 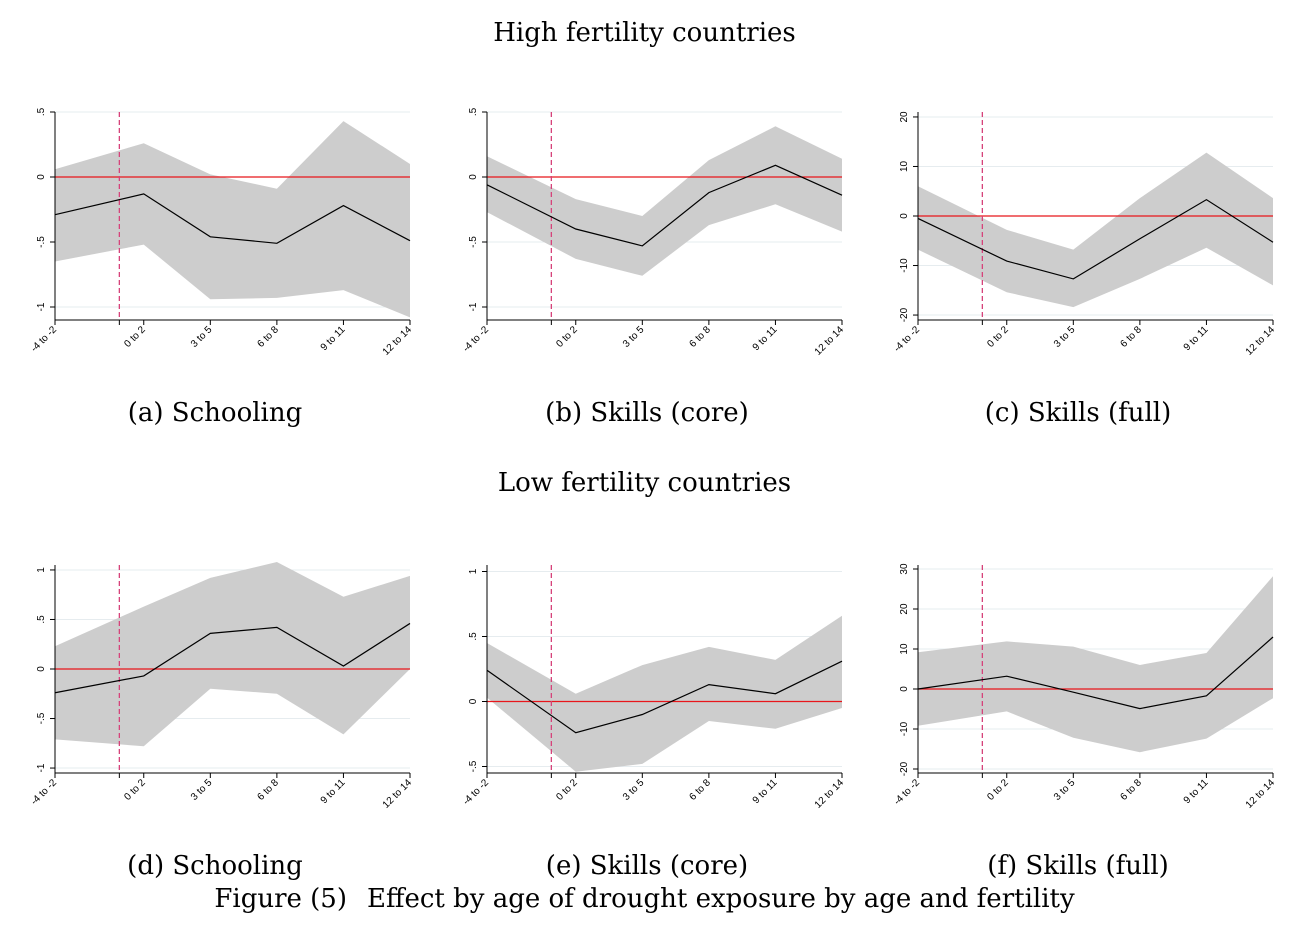 What do you see at coordinates (215, 866) in the screenshot?
I see `caption-d: (d) Schooling` at bounding box center [215, 866].